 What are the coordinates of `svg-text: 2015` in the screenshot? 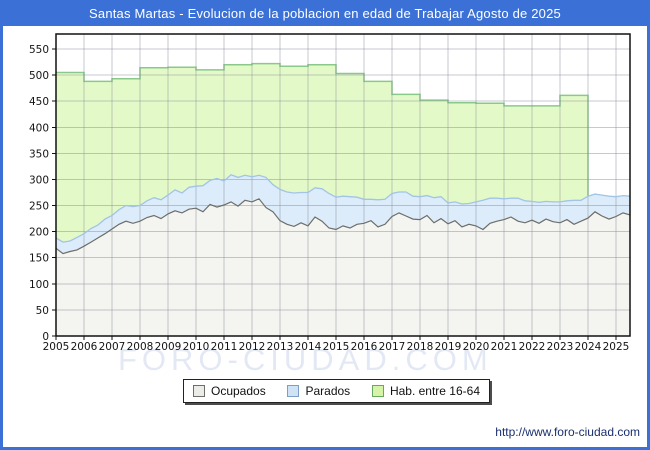 It's located at (336, 347).